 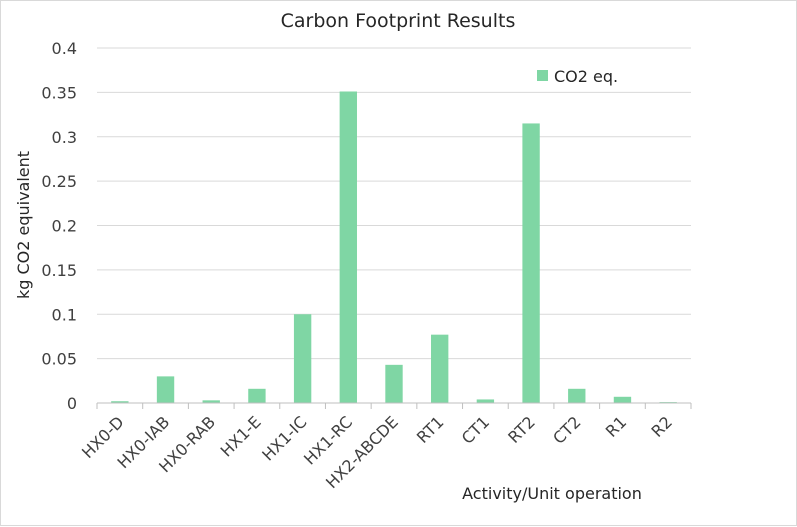 What do you see at coordinates (23, 225) in the screenshot?
I see `y-axis-title: kg CO2 equivalent` at bounding box center [23, 225].